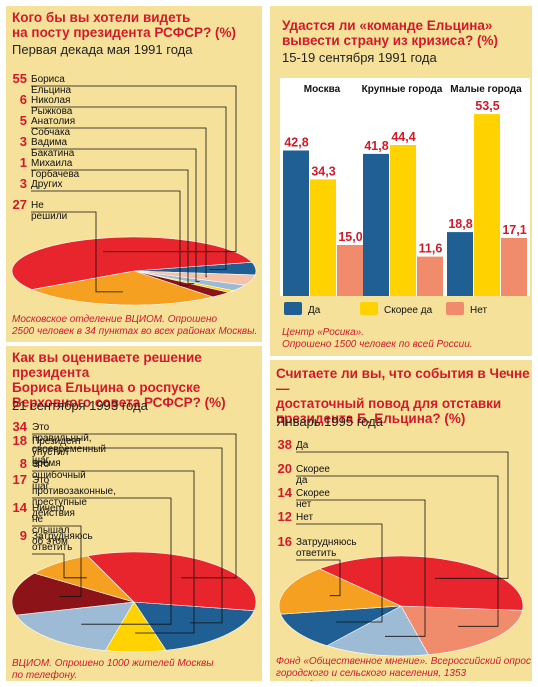  Describe the element at coordinates (19, 440) in the screenshot. I see `value-label: 18` at that location.